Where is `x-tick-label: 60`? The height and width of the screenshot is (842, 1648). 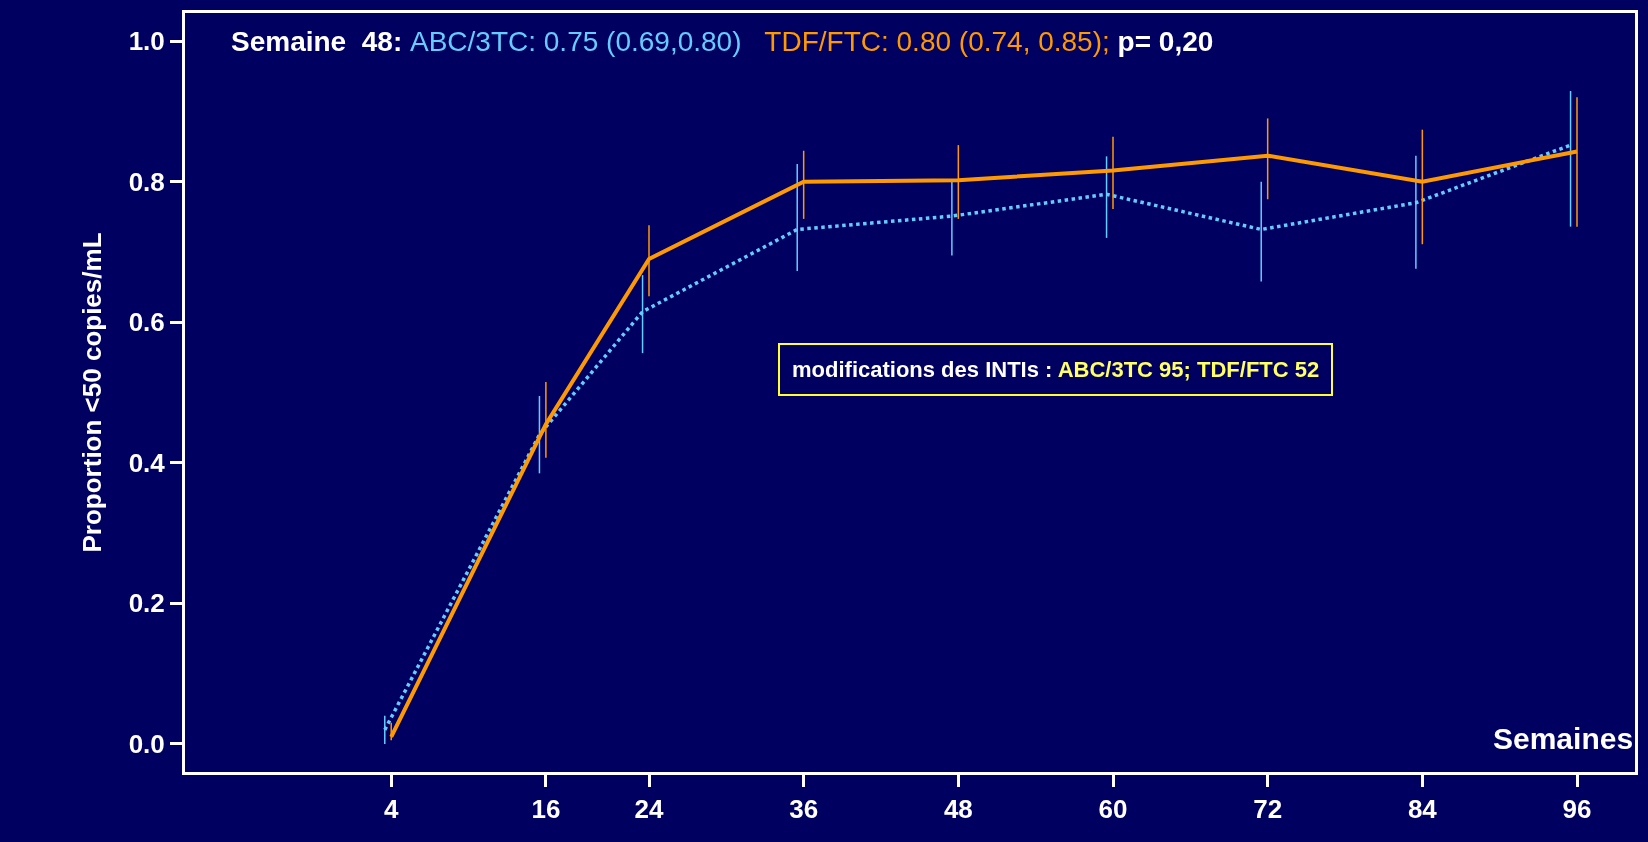
x-tick-label: 60 is located at coordinates (1113, 809).